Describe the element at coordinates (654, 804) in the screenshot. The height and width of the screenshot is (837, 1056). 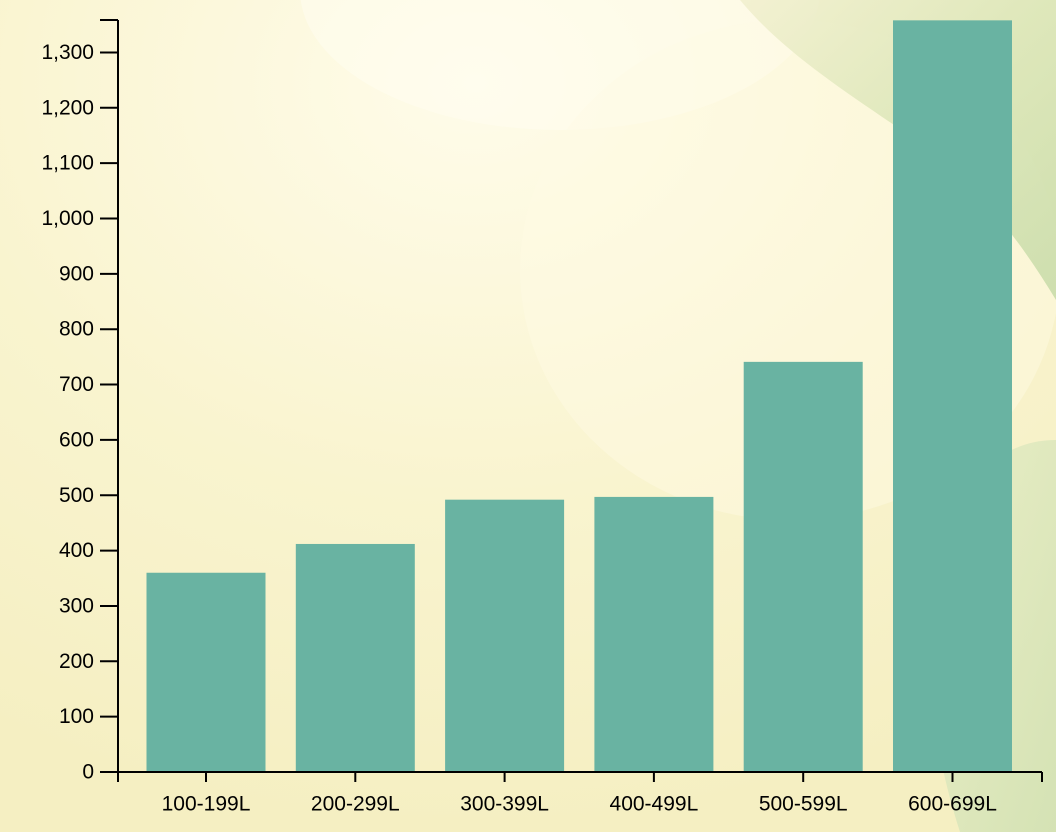
I see `x-tick-label-400-499L: 400-499L` at that location.